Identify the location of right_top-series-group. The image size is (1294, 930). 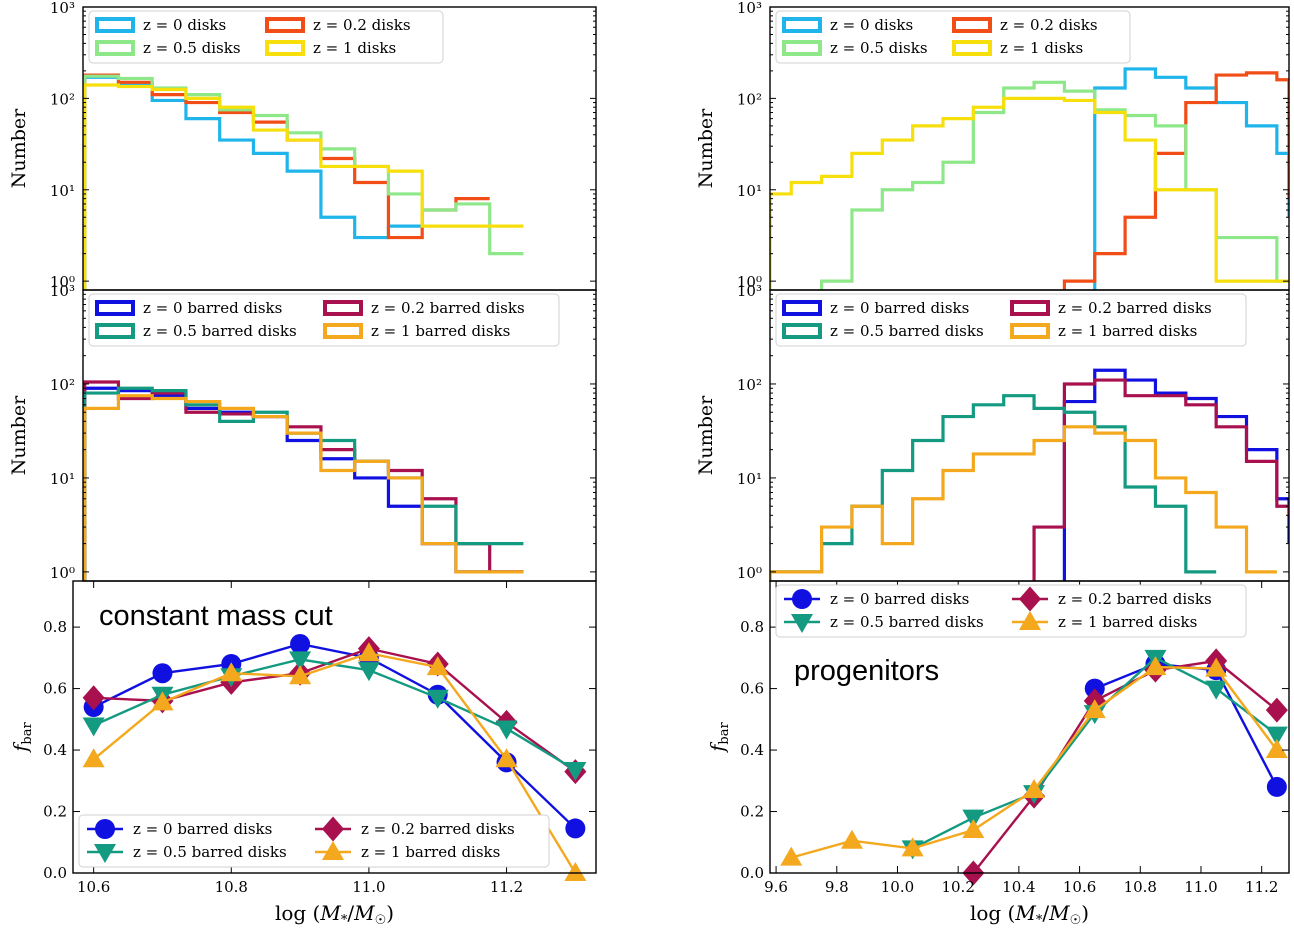
(1029, 178).